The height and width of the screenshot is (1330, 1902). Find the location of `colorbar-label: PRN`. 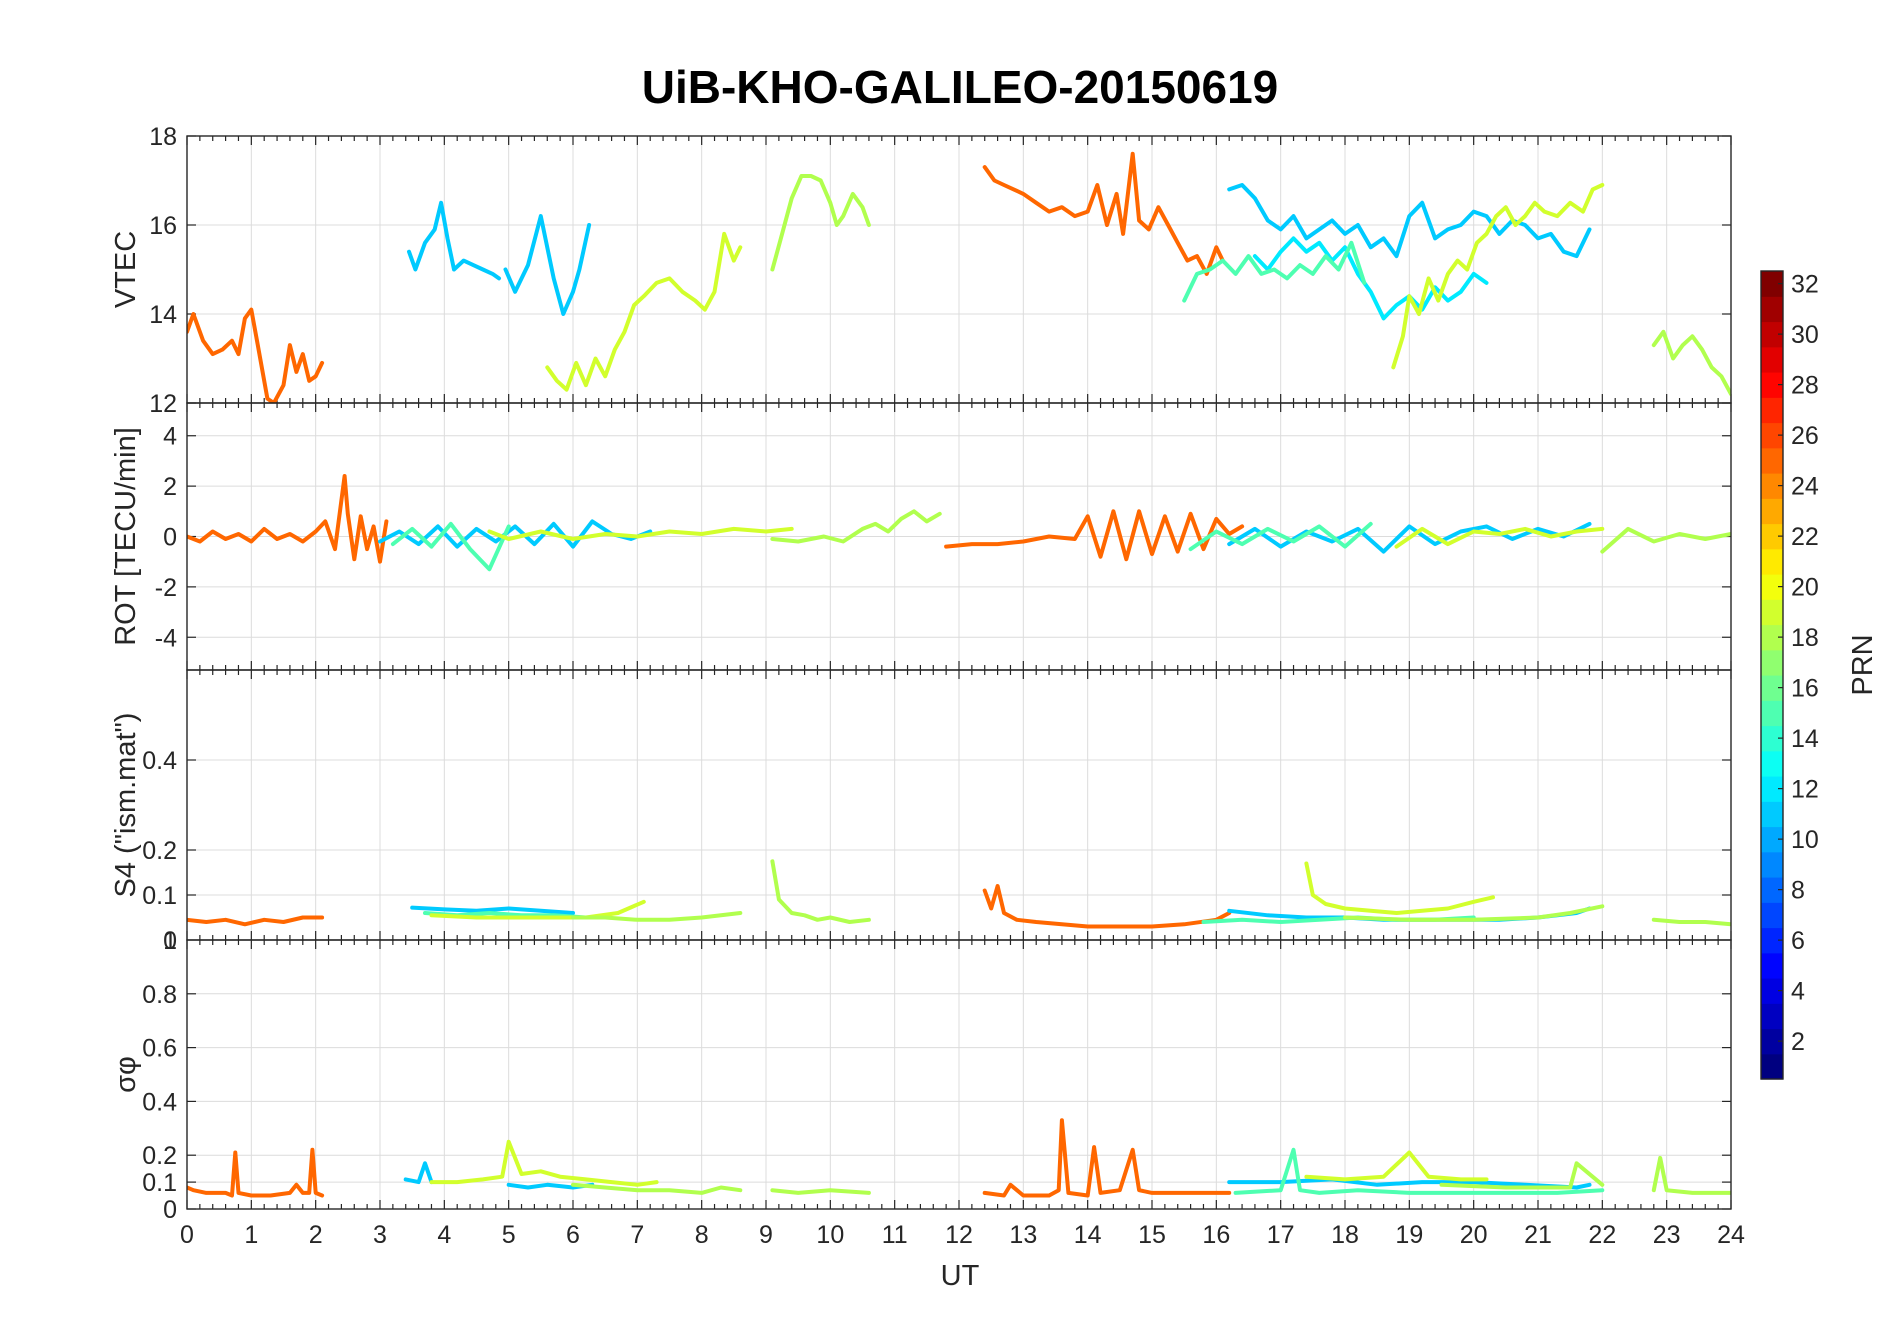

colorbar-label: PRN is located at coordinates (1863, 664).